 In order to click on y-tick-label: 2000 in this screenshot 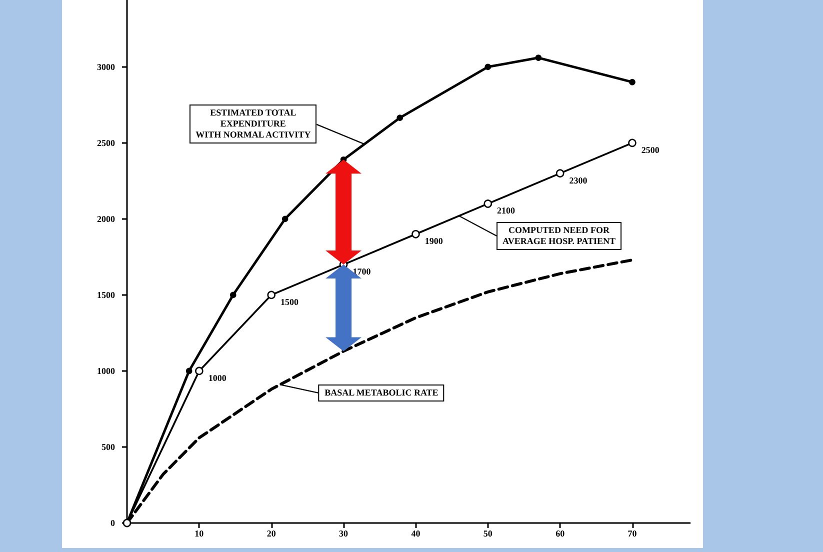, I will do `click(106, 219)`.